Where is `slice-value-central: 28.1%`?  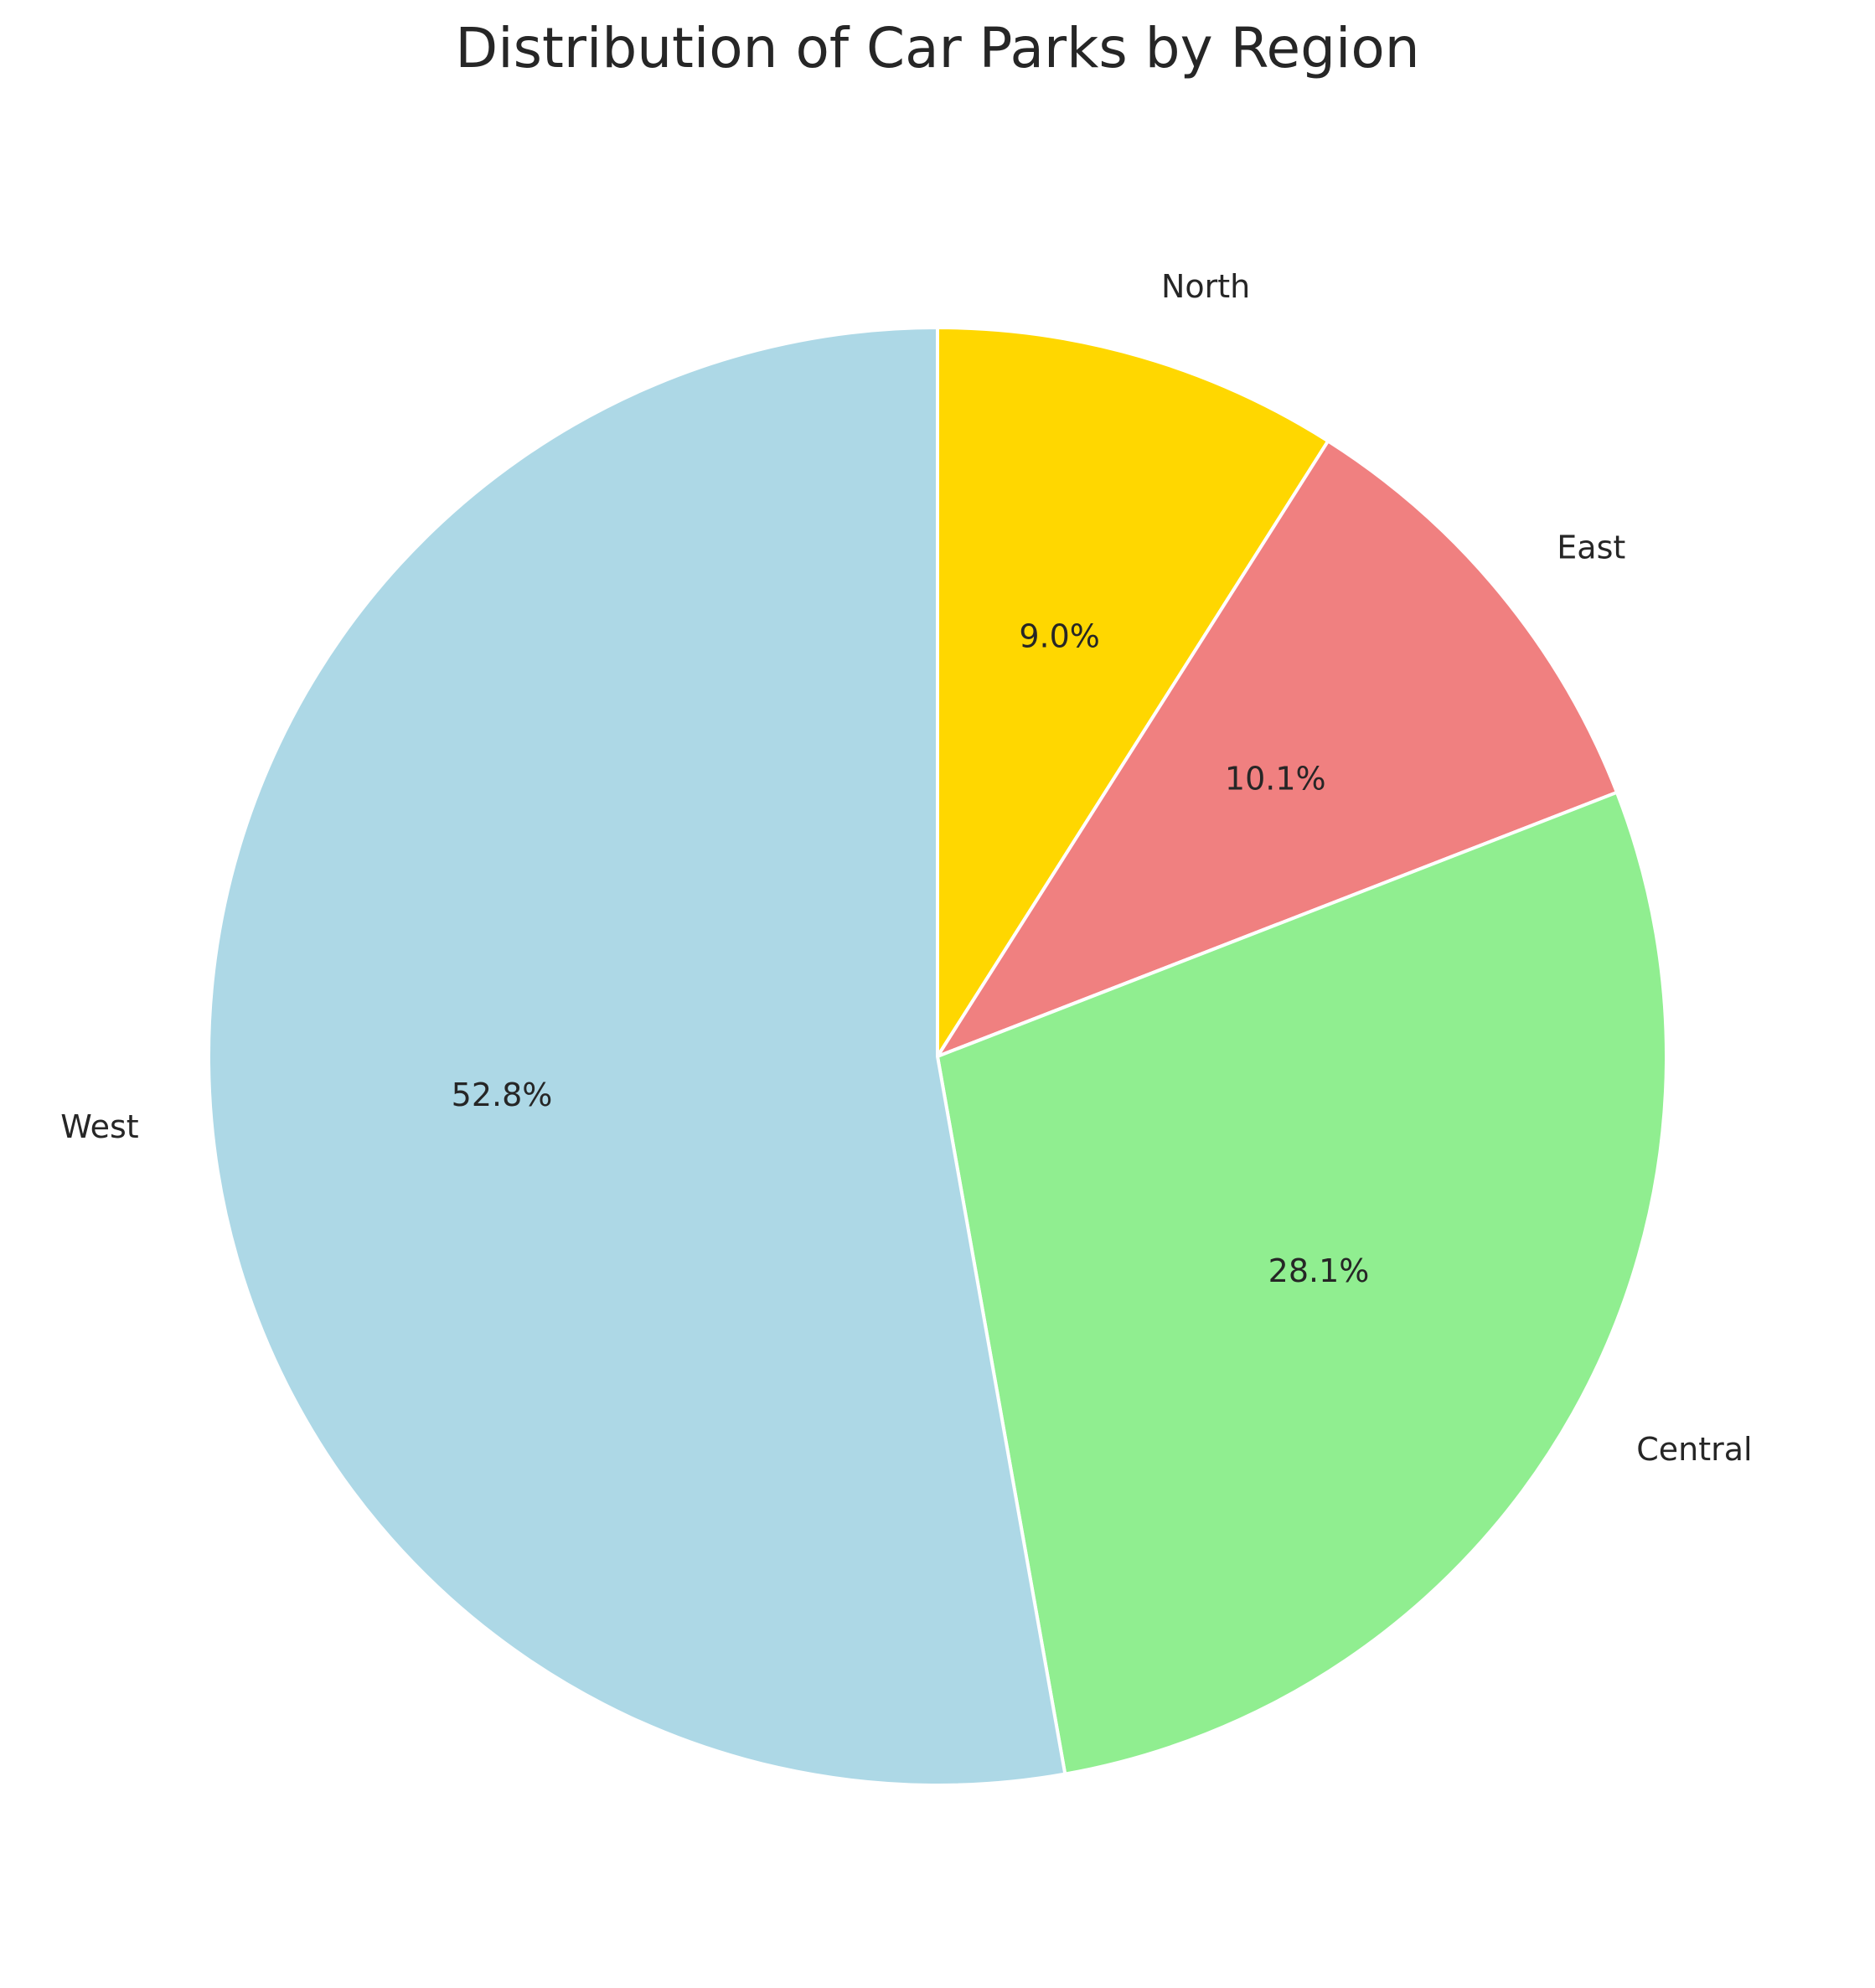
slice-value-central: 28.1% is located at coordinates (1319, 1271).